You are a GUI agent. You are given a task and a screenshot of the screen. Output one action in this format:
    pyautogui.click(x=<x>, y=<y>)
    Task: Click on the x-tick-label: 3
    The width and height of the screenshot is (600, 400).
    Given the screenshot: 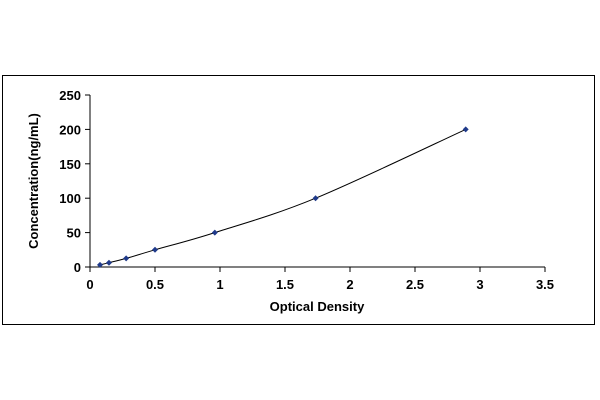 What is the action you would take?
    pyautogui.click(x=479, y=284)
    